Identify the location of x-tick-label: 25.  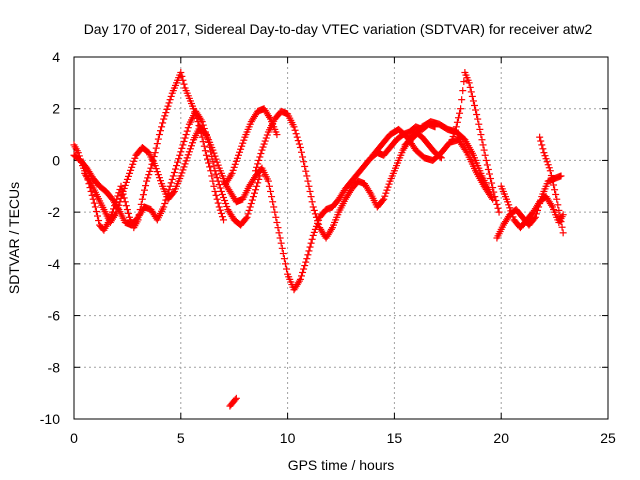
(608, 438).